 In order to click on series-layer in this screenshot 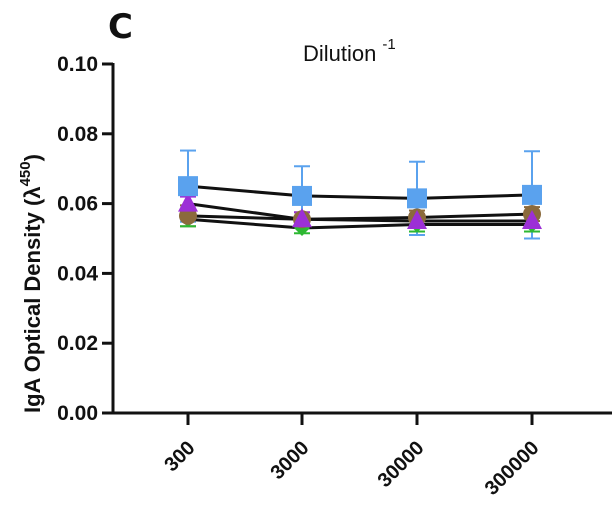, I will do `click(360, 194)`.